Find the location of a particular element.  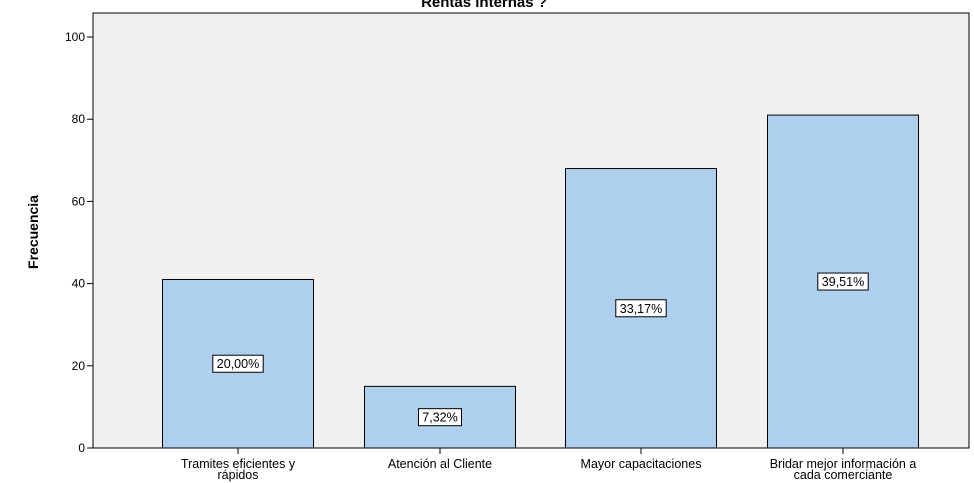

bar-data-label: 20,00% is located at coordinates (238, 364).